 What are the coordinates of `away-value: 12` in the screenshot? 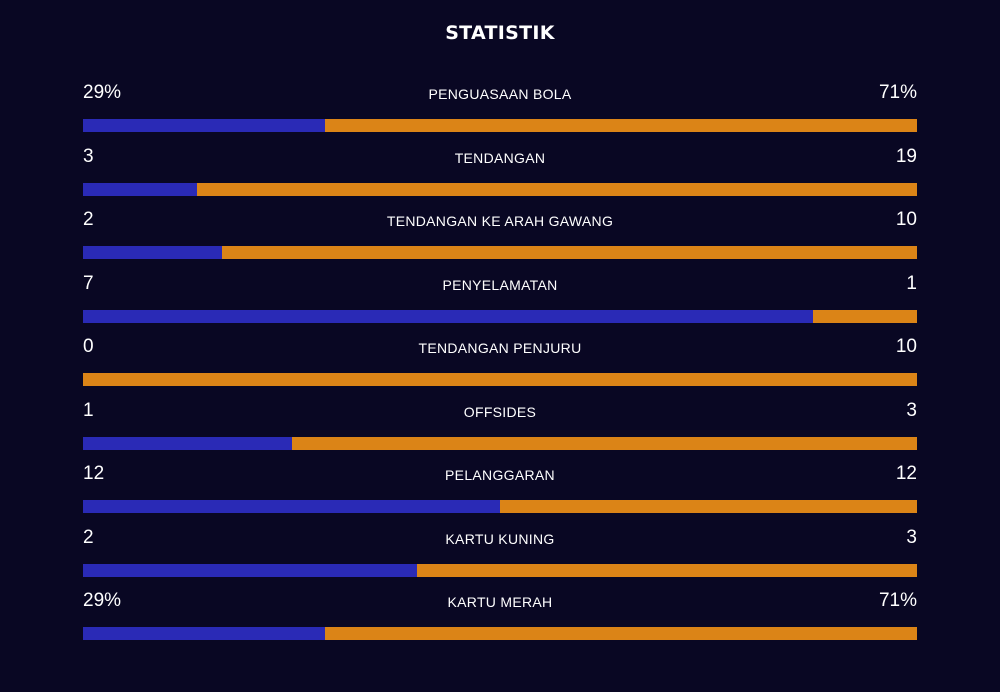 It's located at (906, 473).